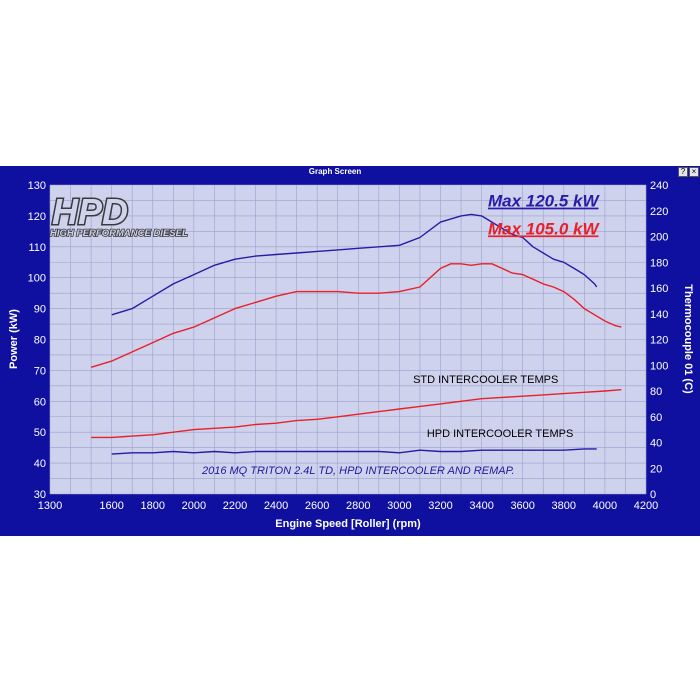  What do you see at coordinates (653, 495) in the screenshot?
I see `y2-tick-label: 0` at bounding box center [653, 495].